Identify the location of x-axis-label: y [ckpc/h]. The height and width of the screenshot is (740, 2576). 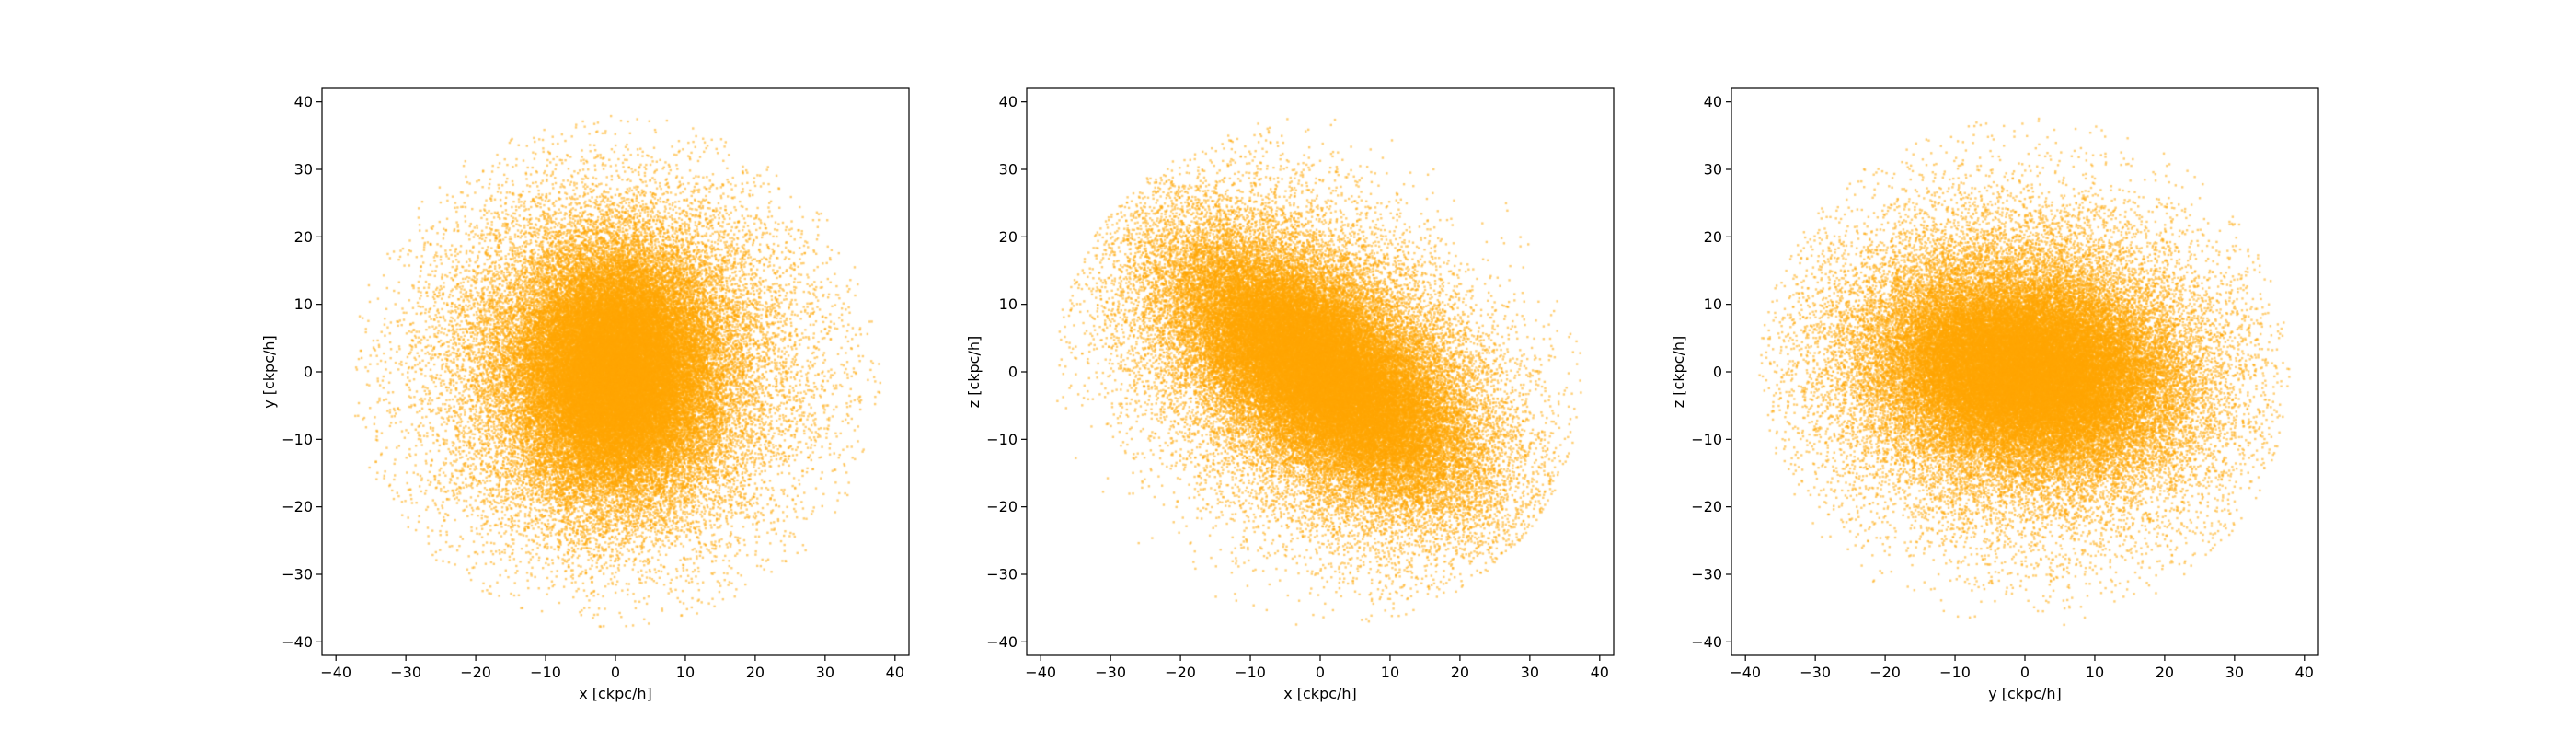
(2025, 693).